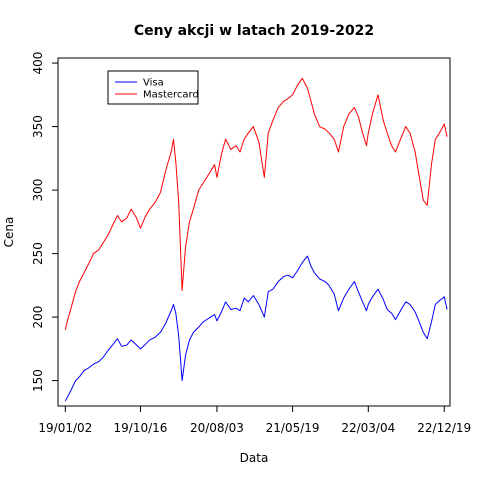 This screenshot has height=480, width=480. Describe the element at coordinates (38, 253) in the screenshot. I see `y-tick-label: 250` at that location.